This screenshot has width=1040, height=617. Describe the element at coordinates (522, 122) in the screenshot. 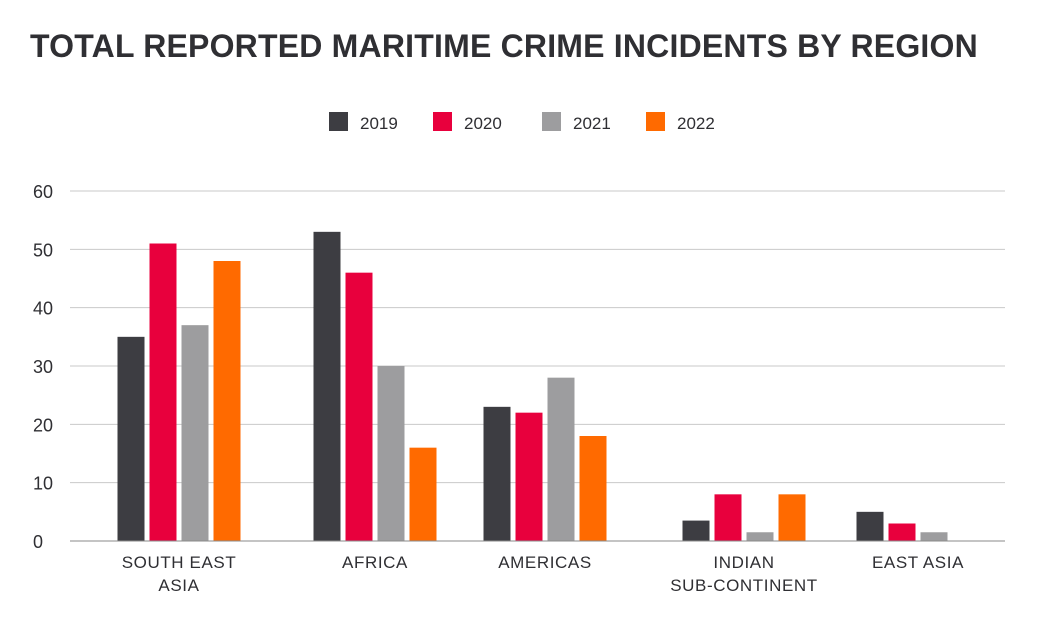

I see `legend: 2019 2020 2021 2022` at that location.